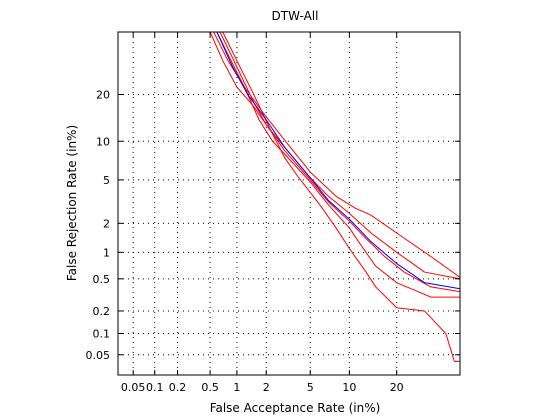 This screenshot has height=420, width=560. Describe the element at coordinates (178, 387) in the screenshot. I see `x-tick-label: 0.2` at that location.